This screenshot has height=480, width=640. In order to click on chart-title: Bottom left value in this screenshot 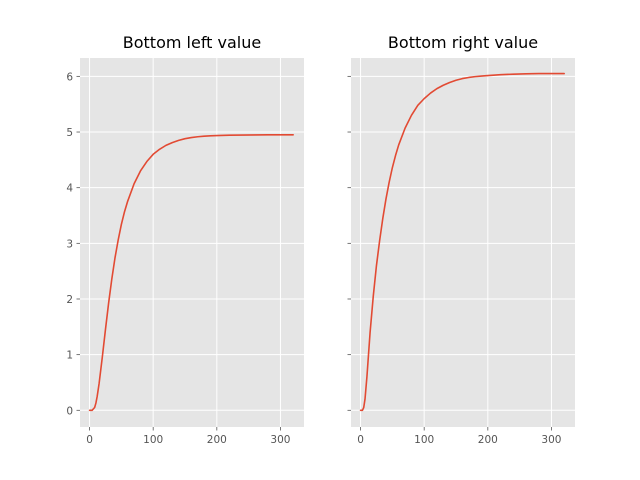, I will do `click(192, 42)`.